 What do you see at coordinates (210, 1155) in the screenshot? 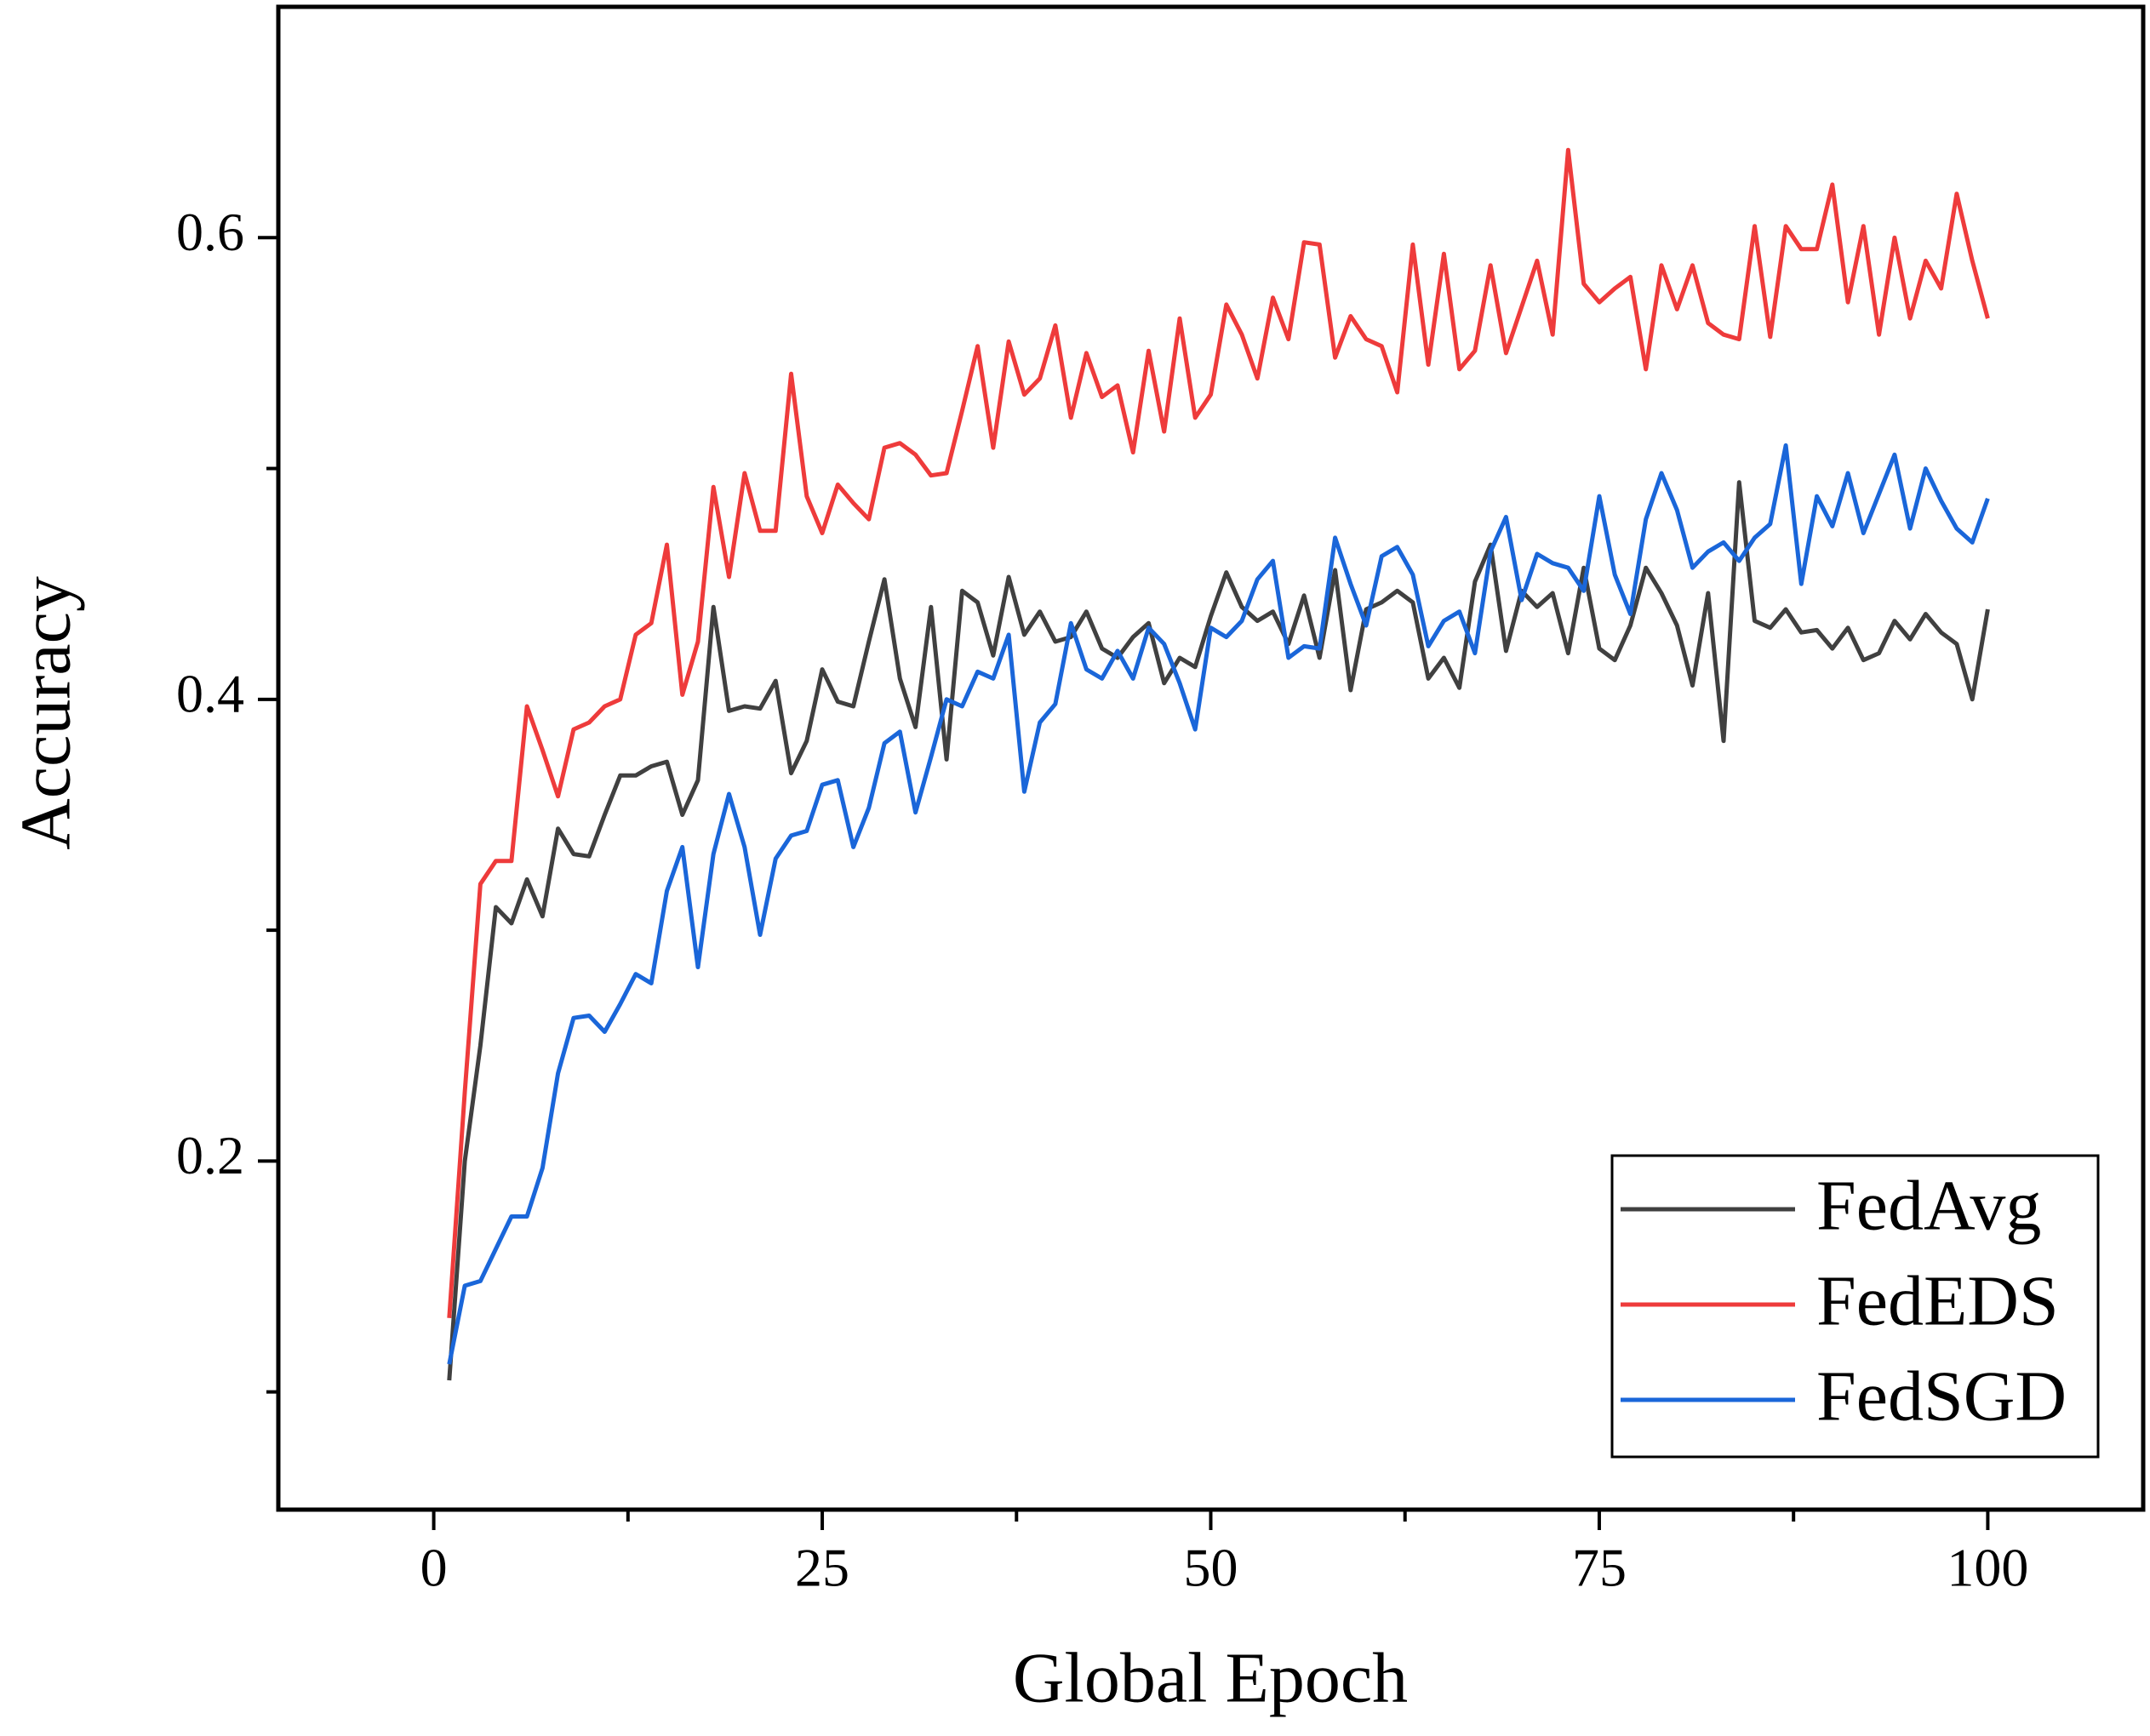
I see `y-tick-label: 0.2` at bounding box center [210, 1155].